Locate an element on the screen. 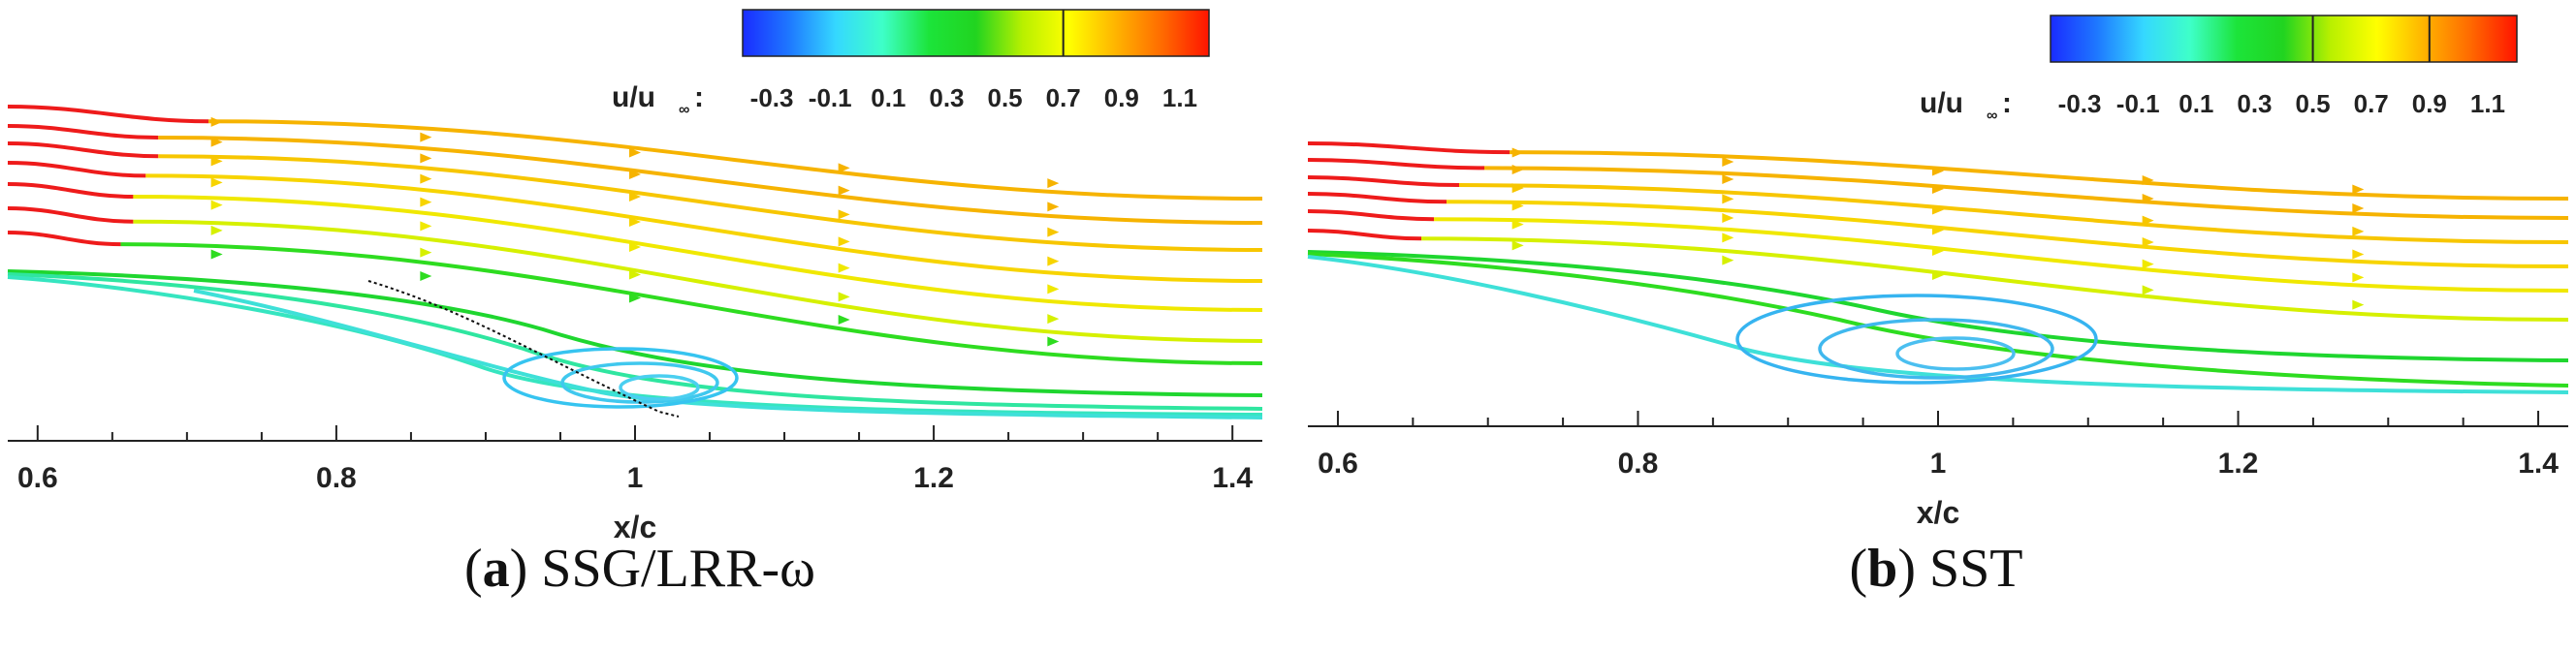 The height and width of the screenshot is (652, 2576). colorbar-tick-label: 1.1 is located at coordinates (2487, 103).